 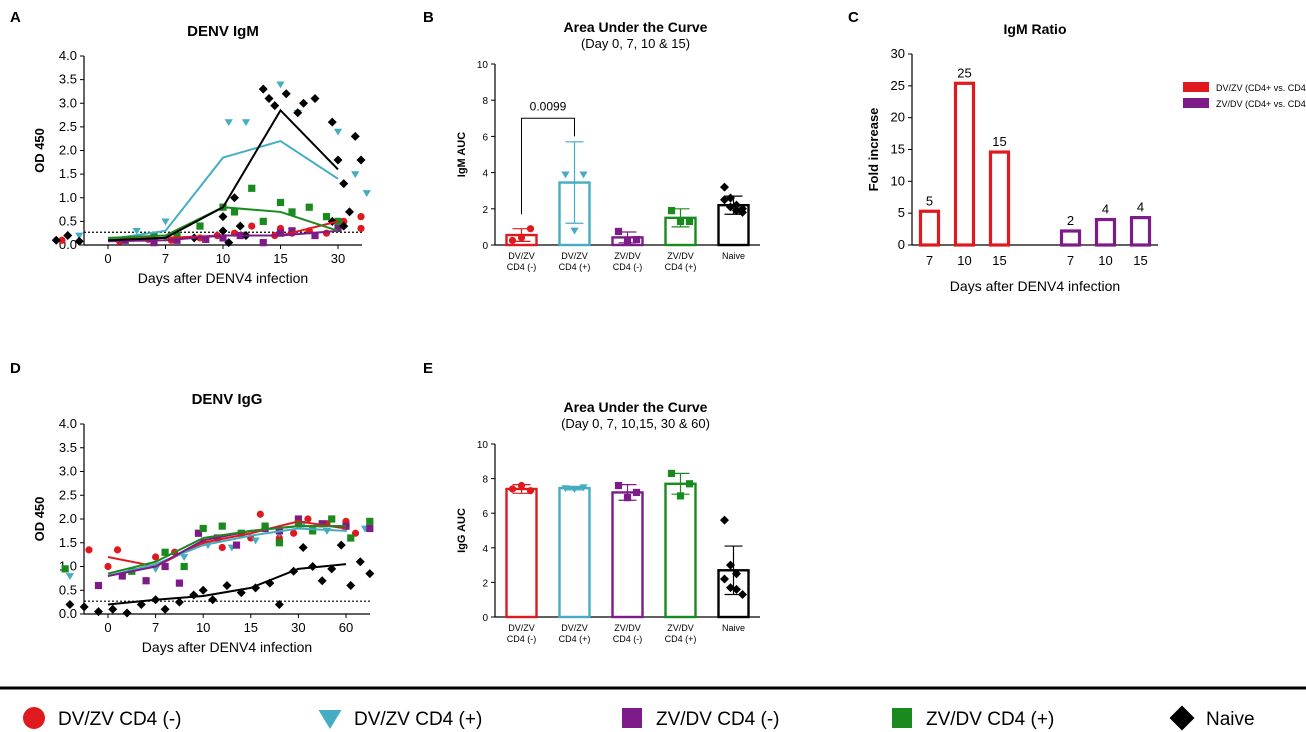 I want to click on y-tick-label: 5, so click(x=901, y=212).